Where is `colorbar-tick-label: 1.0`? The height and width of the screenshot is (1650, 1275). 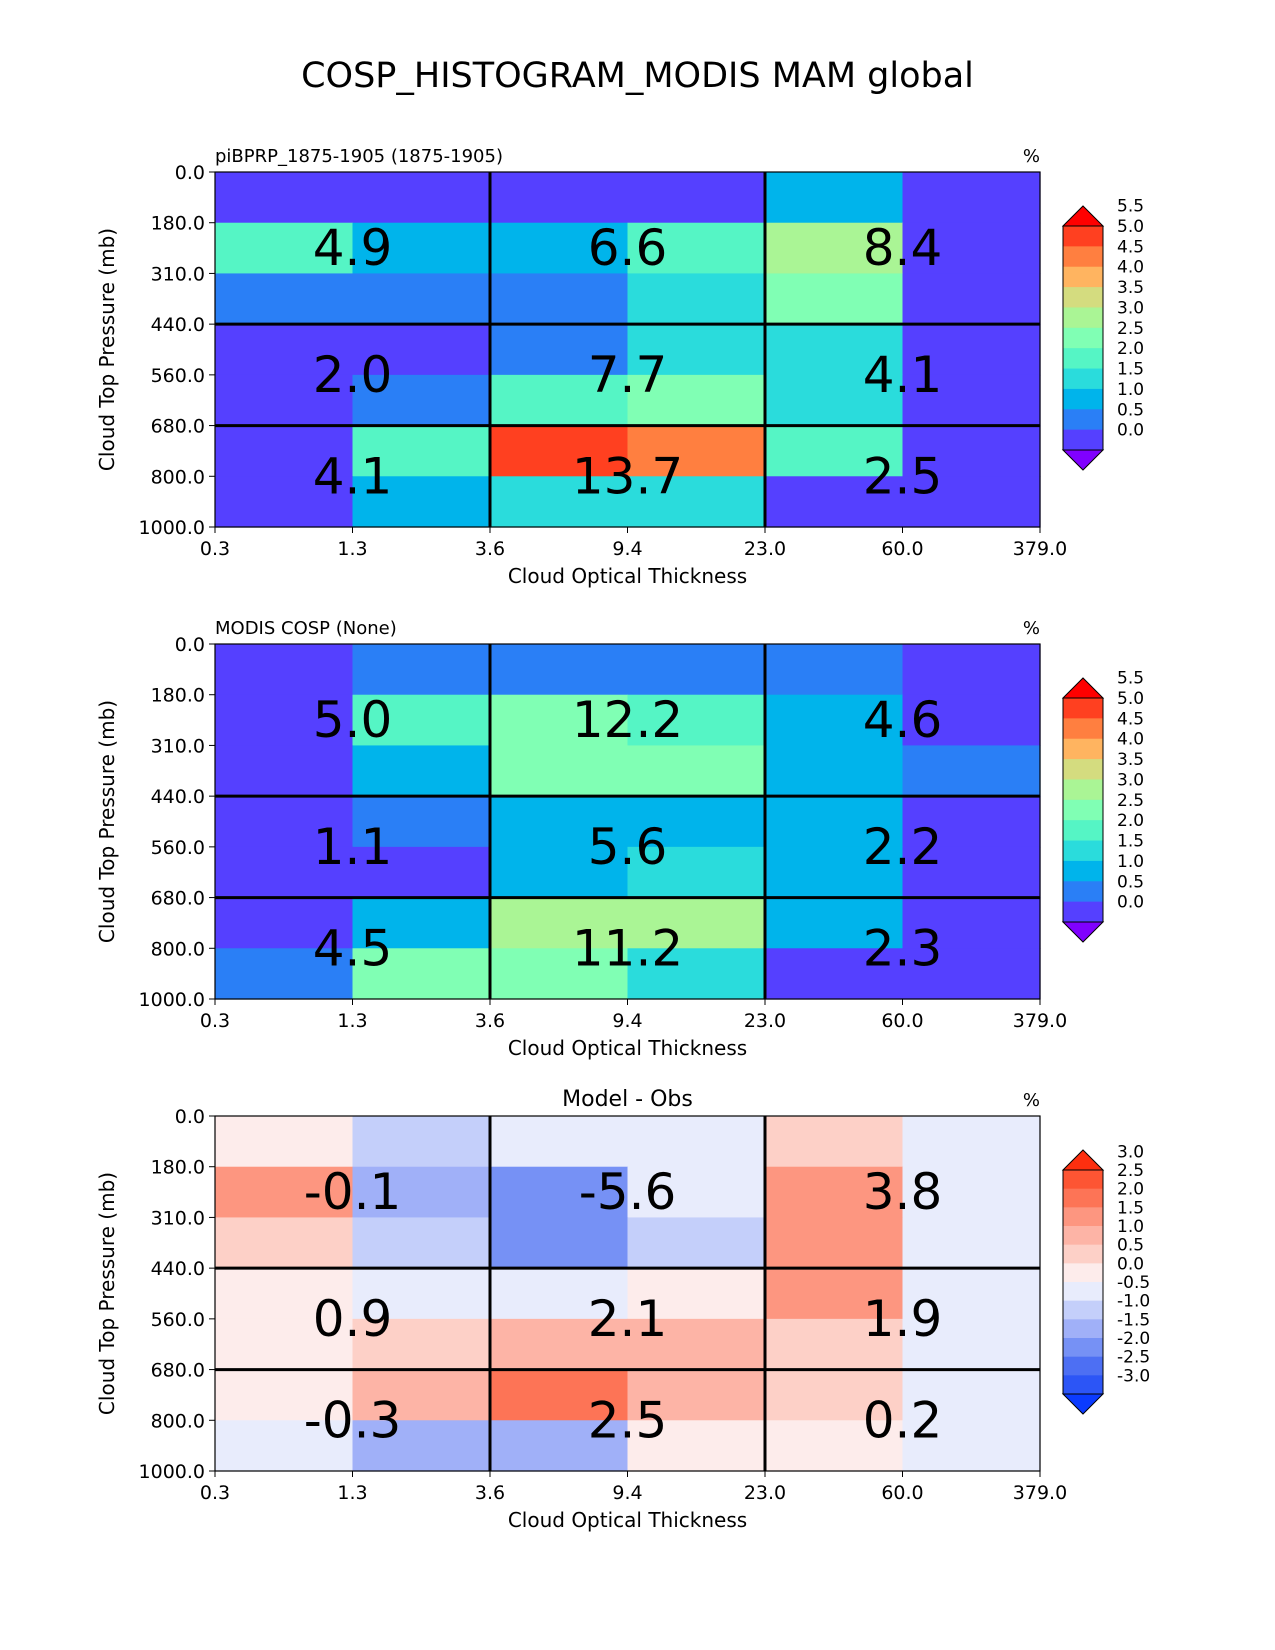 colorbar-tick-label: 1.0 is located at coordinates (1130, 390).